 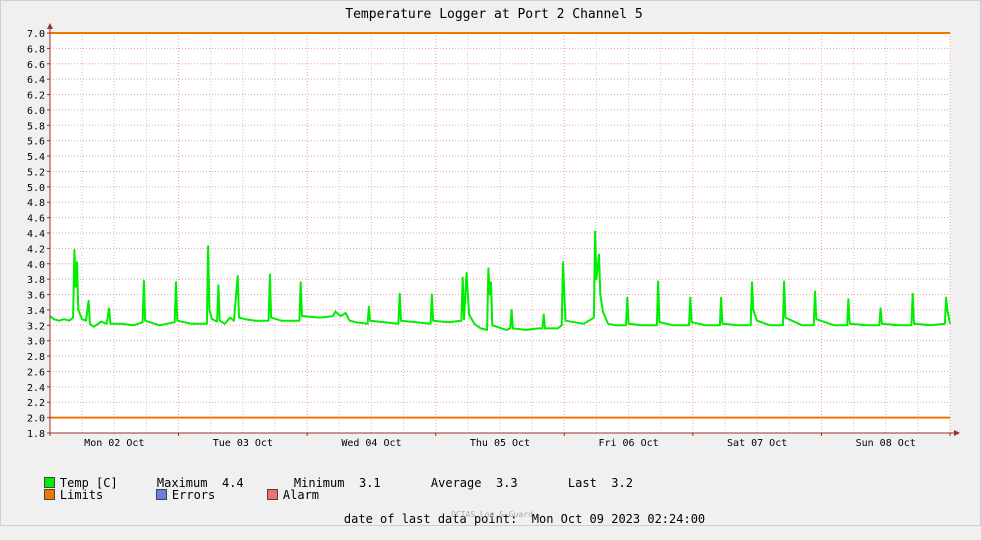 What do you see at coordinates (622, 483) in the screenshot?
I see `last-value: 3.2` at bounding box center [622, 483].